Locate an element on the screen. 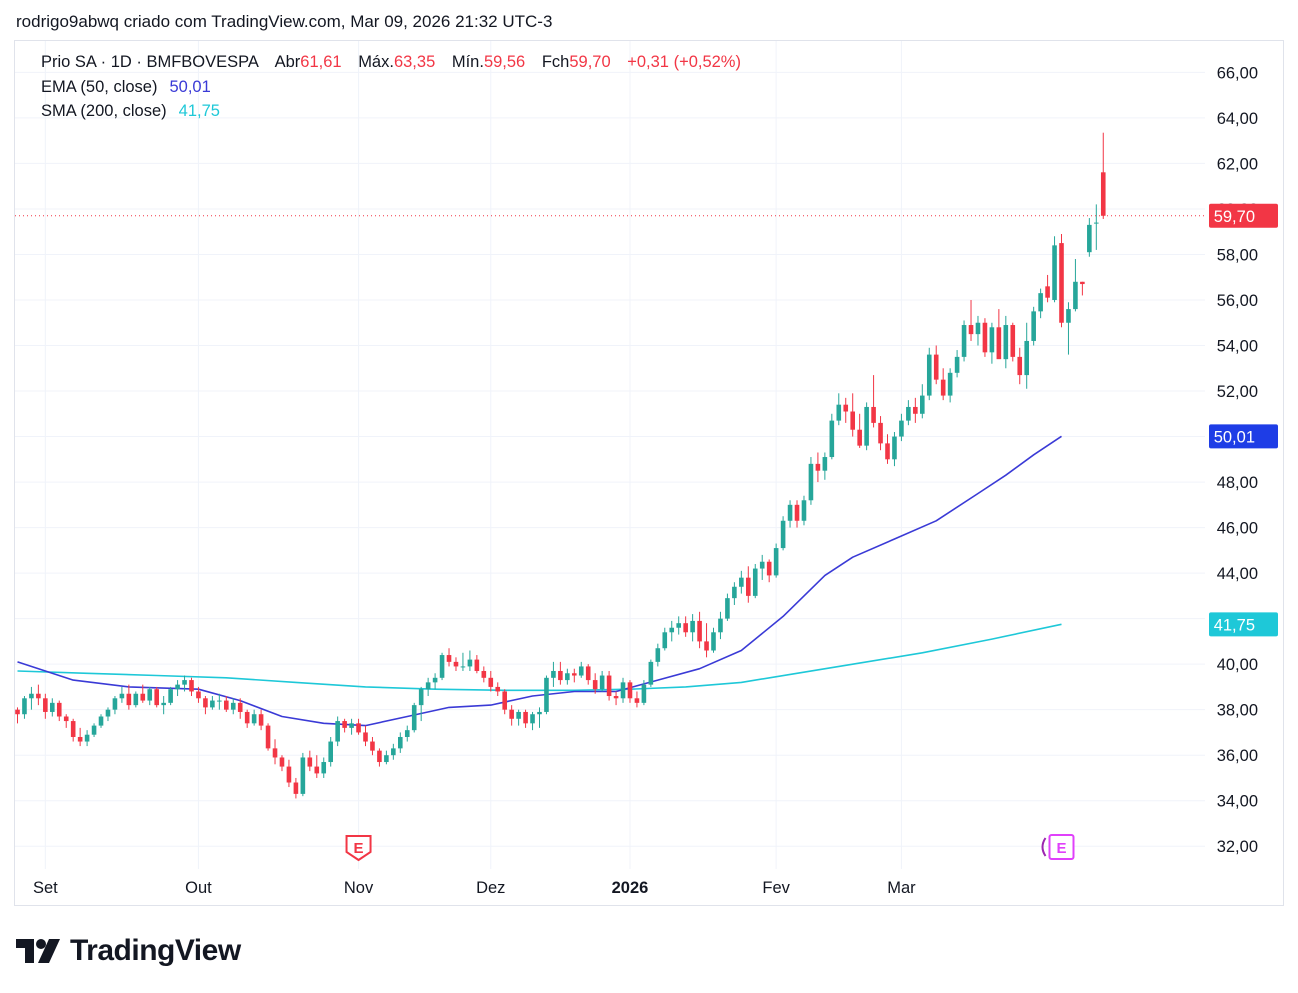  legend-sma: SMA (200, close) 41,75 is located at coordinates (130, 111).